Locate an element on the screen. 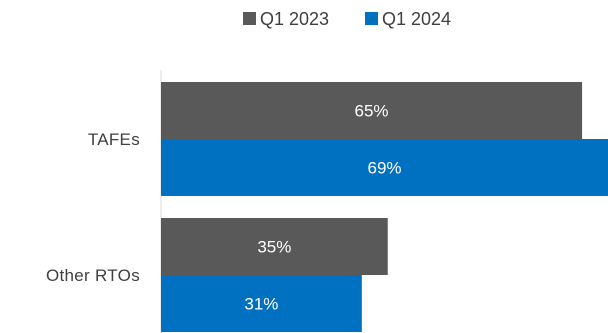 The image size is (608, 333). data-label-1-2: 69% is located at coordinates (384, 168).